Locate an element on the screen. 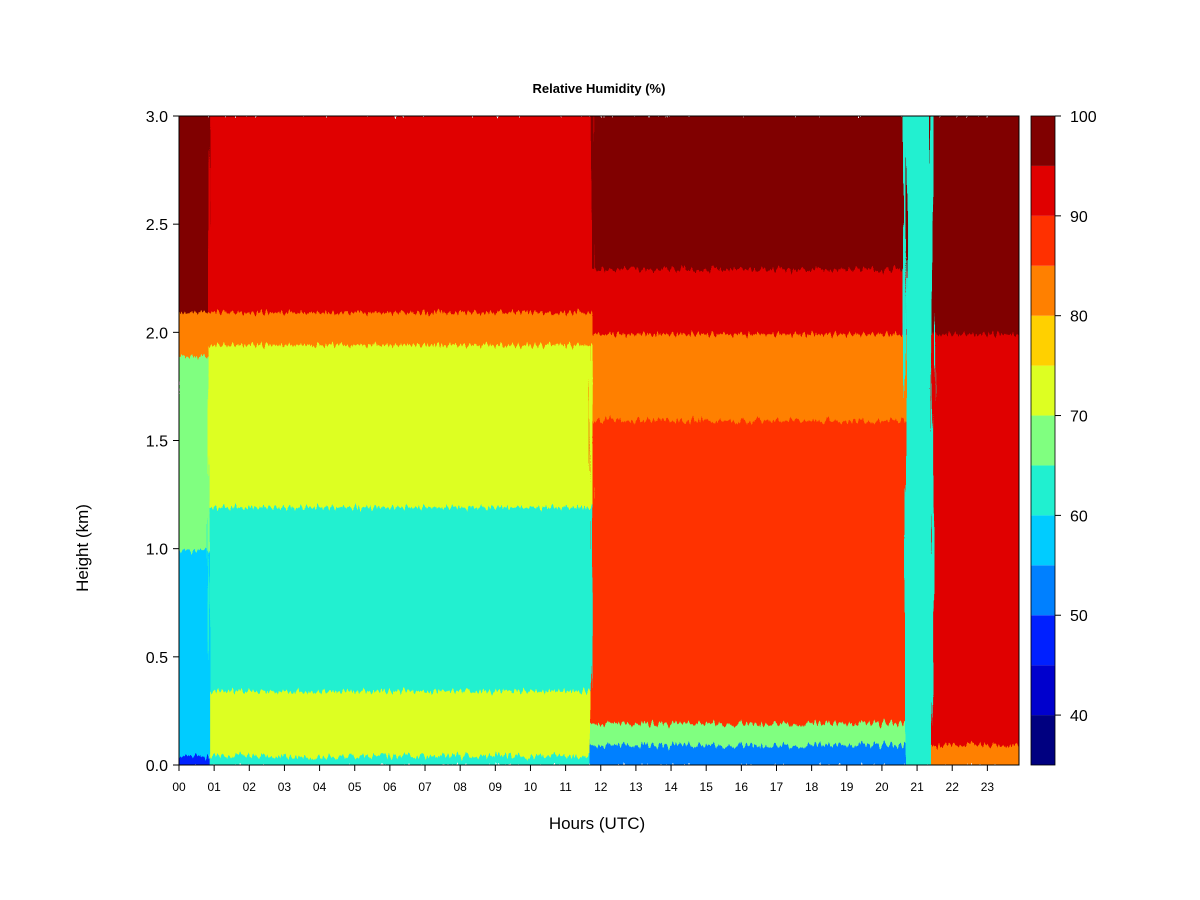 The height and width of the screenshot is (900, 1200). x-tick-label: 16 is located at coordinates (742, 787).